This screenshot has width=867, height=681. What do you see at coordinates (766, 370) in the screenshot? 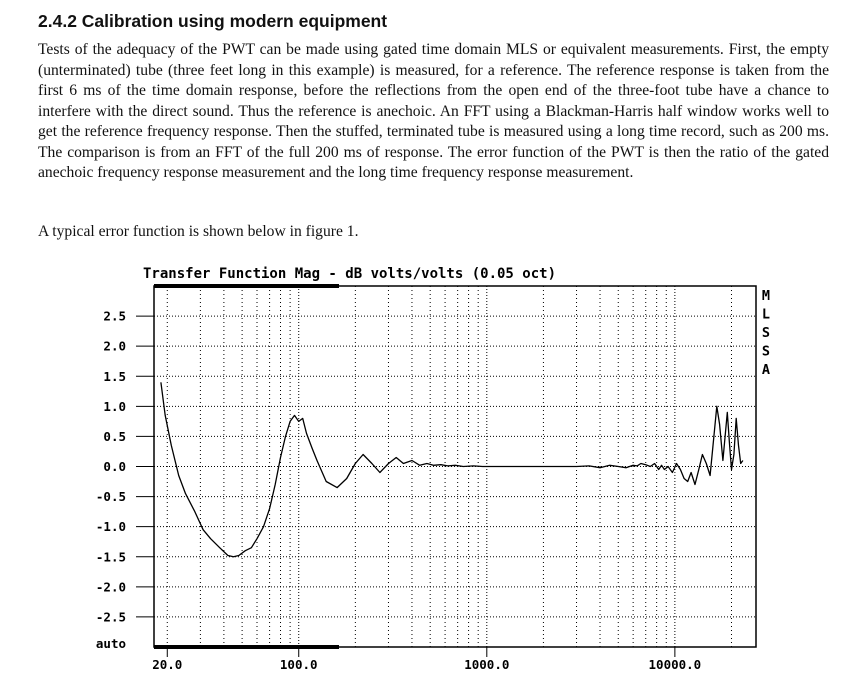
I see `side-label-letter: A` at bounding box center [766, 370].